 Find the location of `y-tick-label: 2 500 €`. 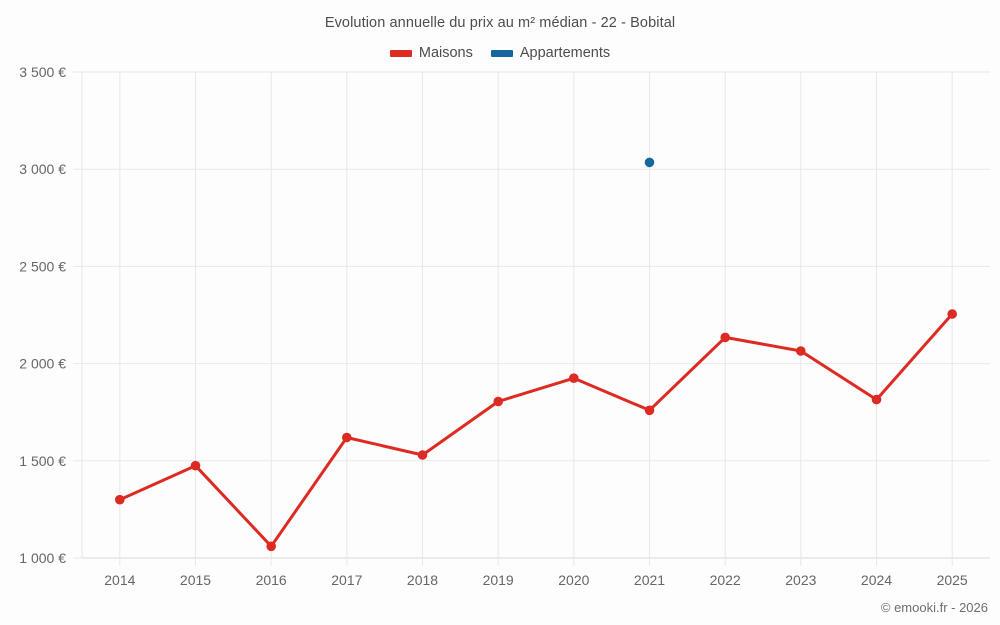

y-tick-label: 2 500 € is located at coordinates (42, 266).